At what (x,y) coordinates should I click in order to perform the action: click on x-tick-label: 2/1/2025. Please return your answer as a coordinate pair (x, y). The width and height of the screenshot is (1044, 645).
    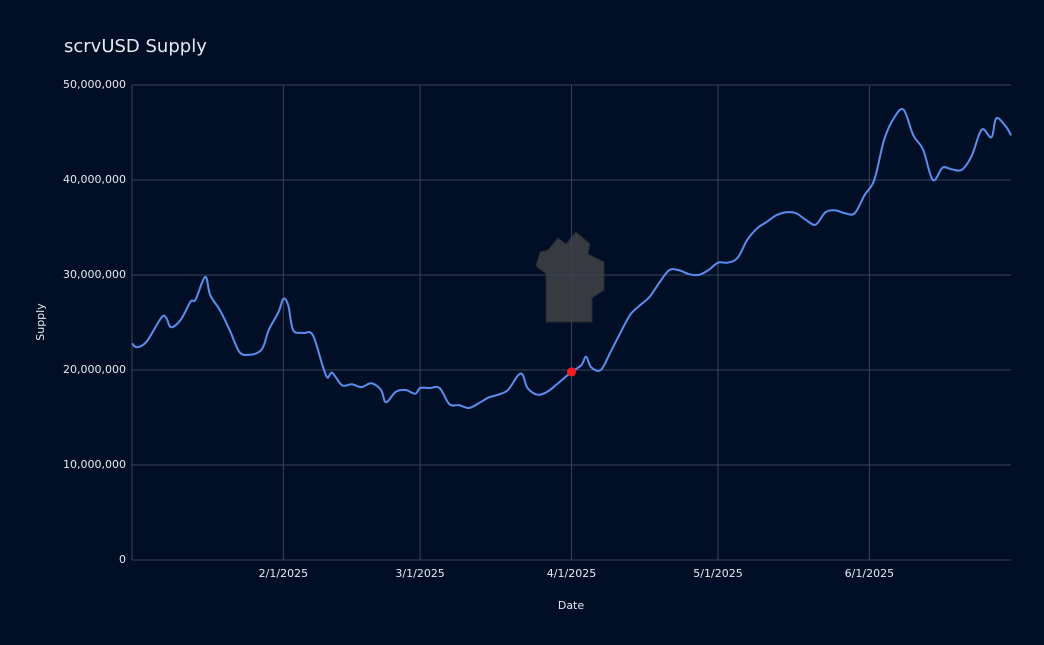
    Looking at the image, I should click on (283, 573).